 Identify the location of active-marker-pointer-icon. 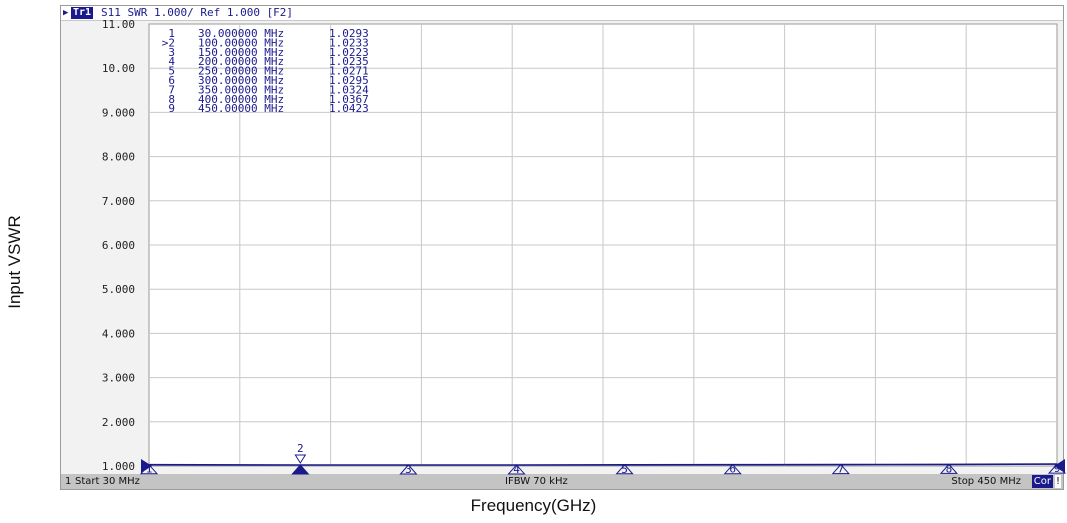
(300, 459).